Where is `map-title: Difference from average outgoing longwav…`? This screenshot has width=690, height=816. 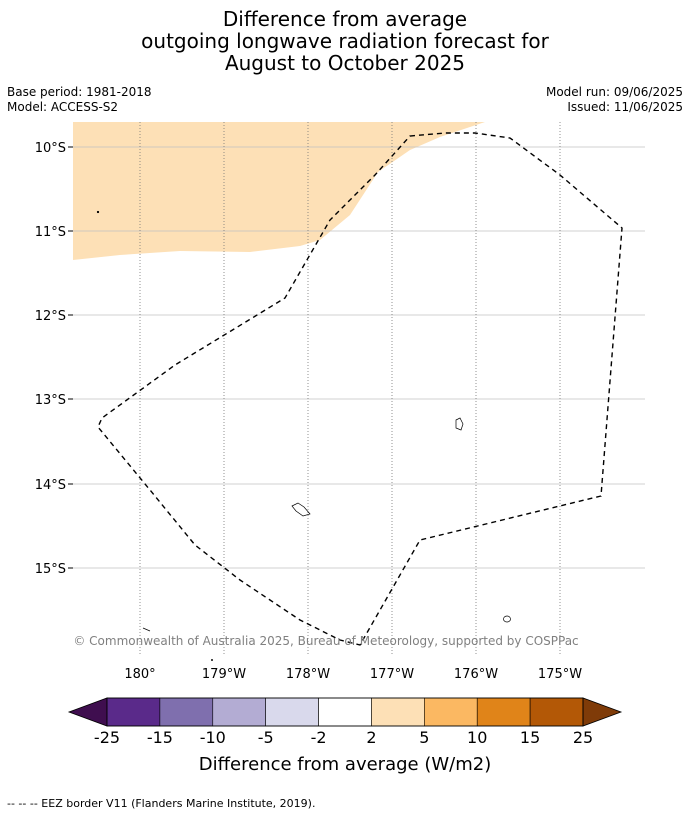
map-title: Difference from average outgoing longwav… is located at coordinates (345, 41).